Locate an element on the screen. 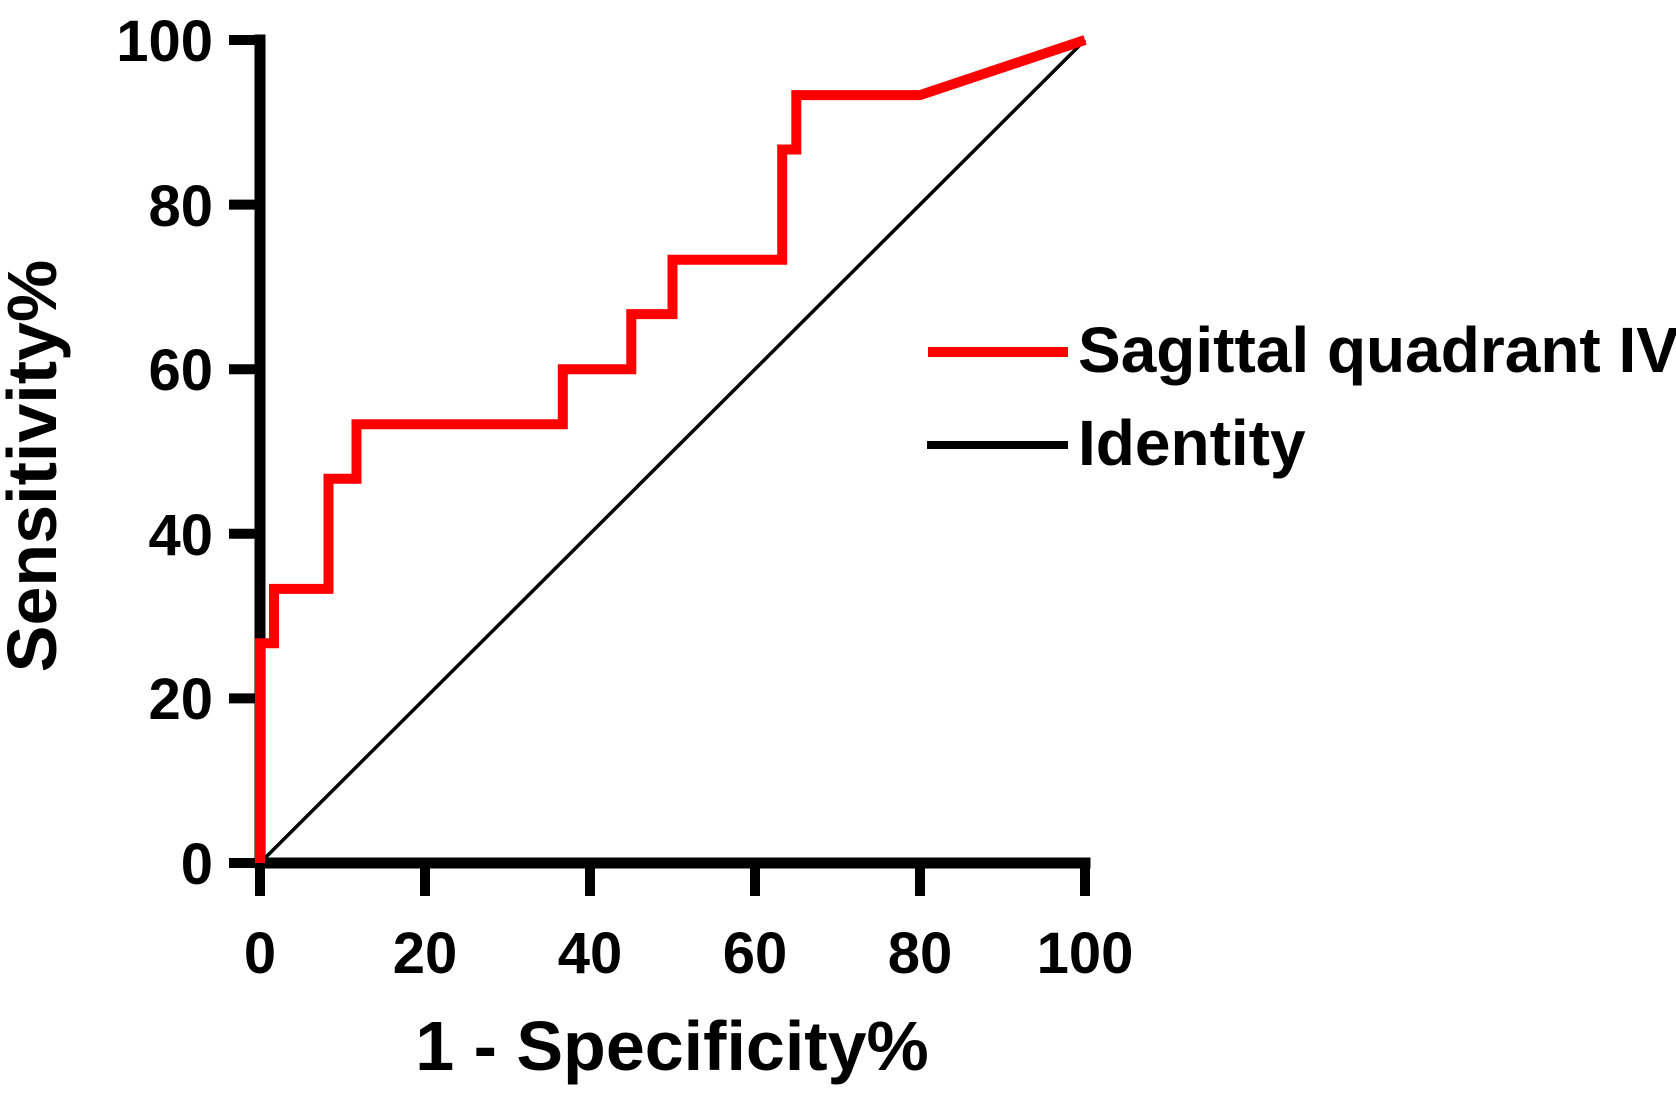 This screenshot has height=1097, width=1676. x-axis: 0 20 40 60 80 100 1 - Specificity% is located at coordinates (689, 971).